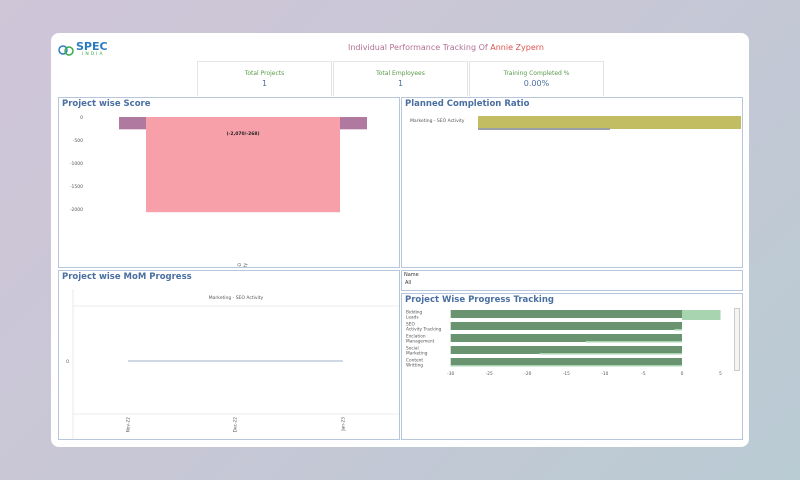 The height and width of the screenshot is (480, 800). What do you see at coordinates (419, 47) in the screenshot?
I see `title-prefix: Individual Performance Tracking Of` at bounding box center [419, 47].